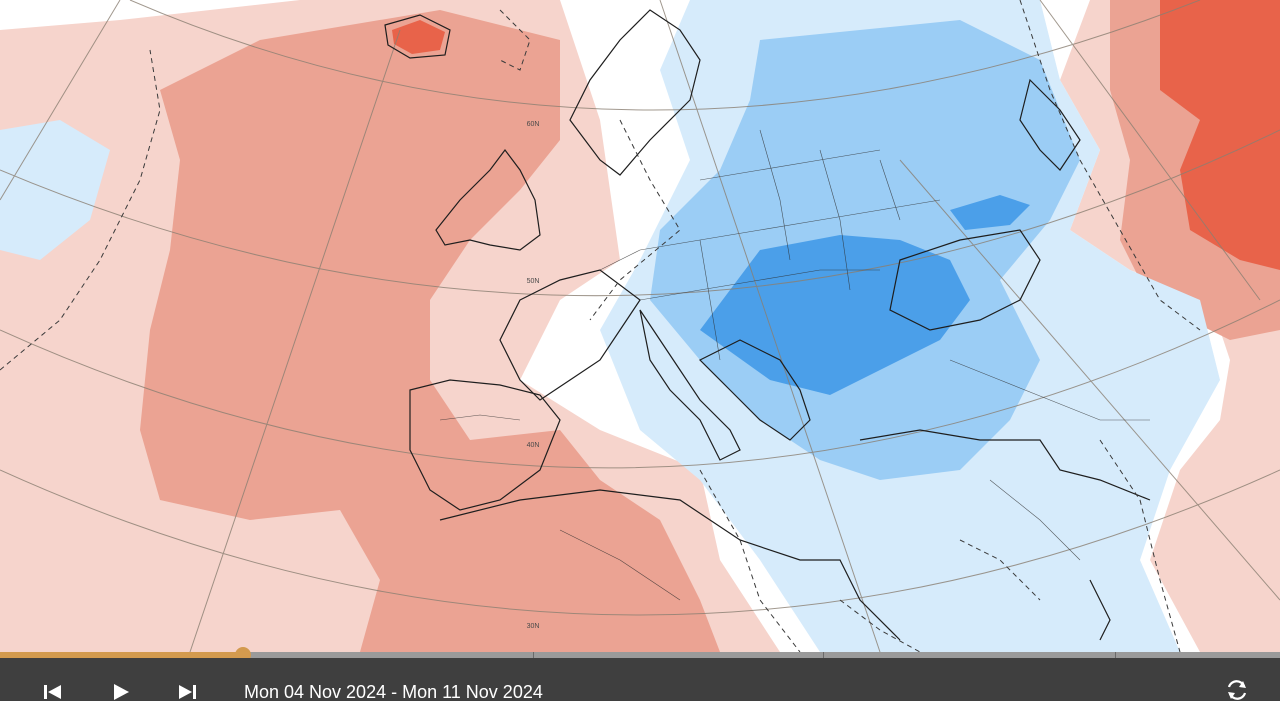 The width and height of the screenshot is (1280, 701). What do you see at coordinates (393, 691) in the screenshot?
I see `forecast-date-range: Mon 04 Nov 2024 - Mon 11 Nov 2024` at bounding box center [393, 691].